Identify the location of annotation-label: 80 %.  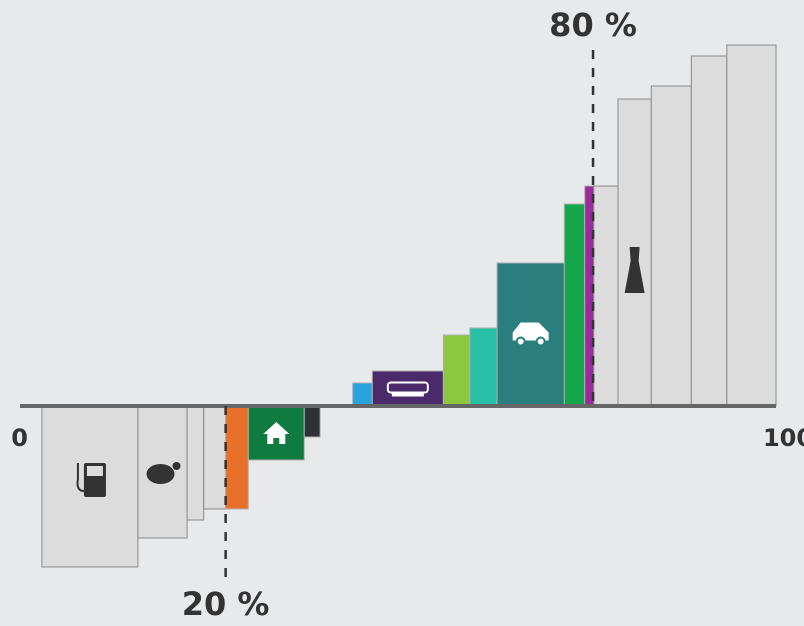
(593, 25).